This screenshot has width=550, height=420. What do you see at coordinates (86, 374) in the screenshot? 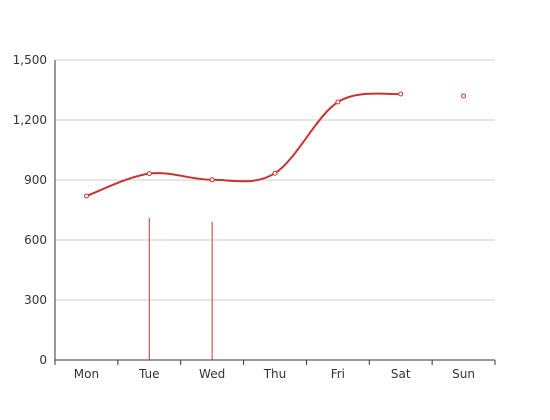
I see `x-tick-label: Mon` at bounding box center [86, 374].